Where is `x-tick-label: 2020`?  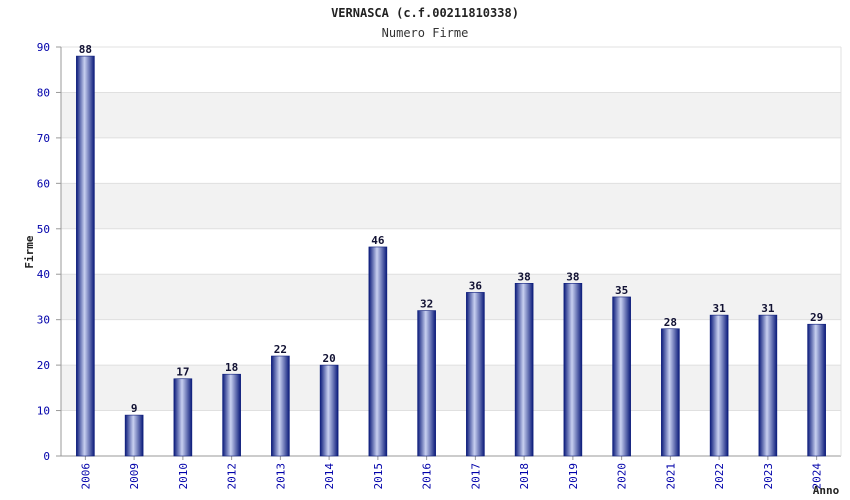 x-tick-label: 2020 is located at coordinates (622, 476).